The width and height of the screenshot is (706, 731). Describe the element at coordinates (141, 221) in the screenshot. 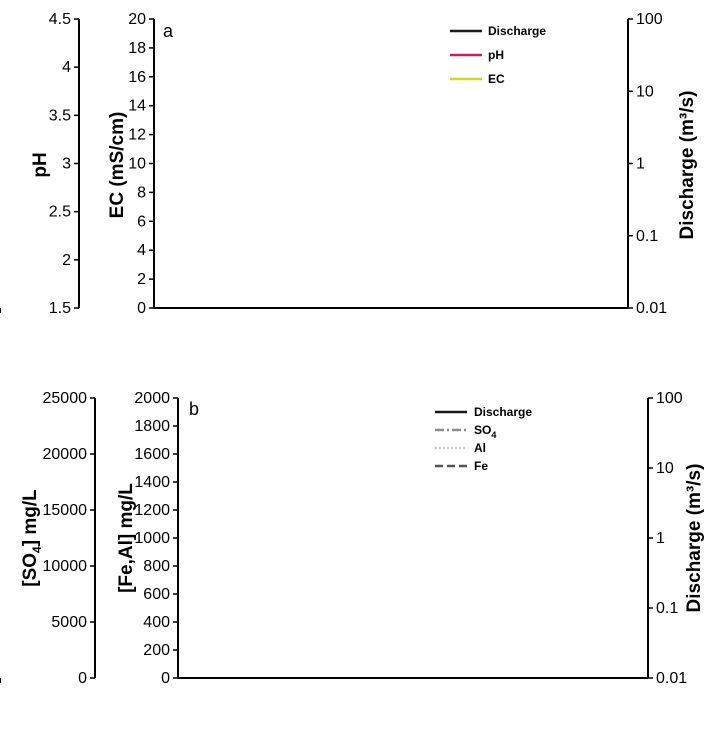

I see `panel-a-ec-tick-label: 6` at that location.